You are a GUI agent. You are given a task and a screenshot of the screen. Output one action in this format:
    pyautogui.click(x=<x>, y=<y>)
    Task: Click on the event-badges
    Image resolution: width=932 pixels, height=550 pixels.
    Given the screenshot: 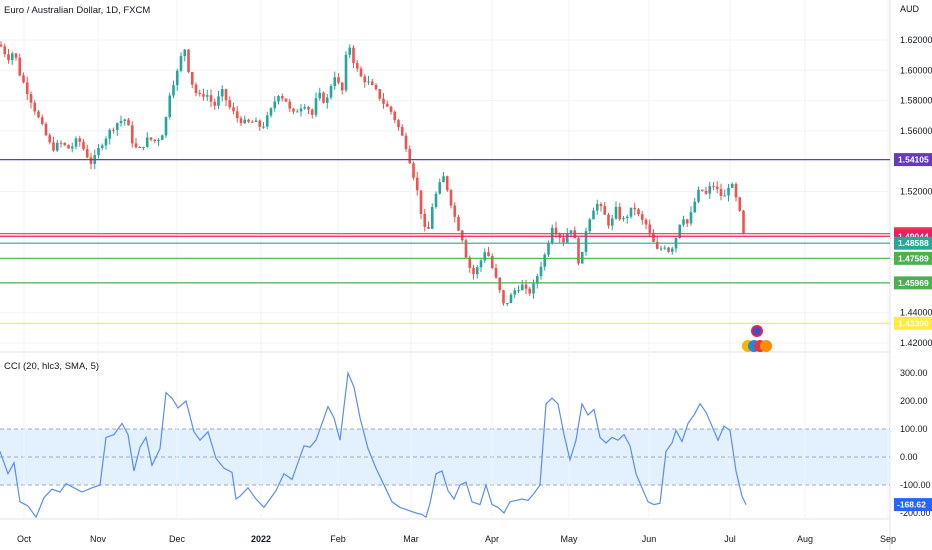 What is the action you would take?
    pyautogui.click(x=757, y=338)
    